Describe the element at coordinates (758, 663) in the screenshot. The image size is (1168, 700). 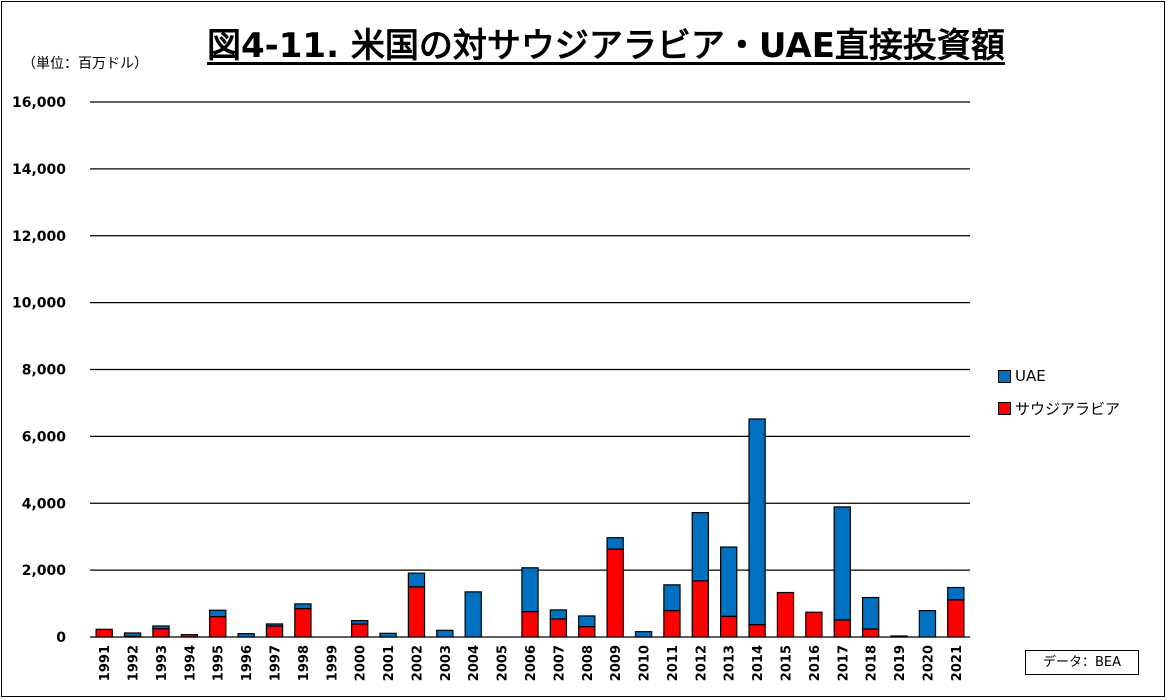
I see `x-tick-label: 2014` at that location.